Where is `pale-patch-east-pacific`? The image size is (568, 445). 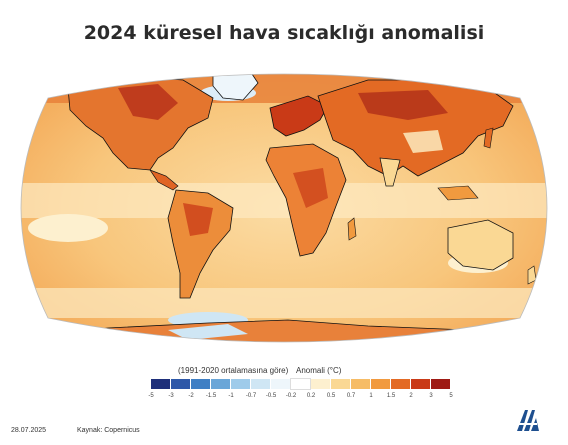
pale-patch-east-pacific is located at coordinates (68, 228).